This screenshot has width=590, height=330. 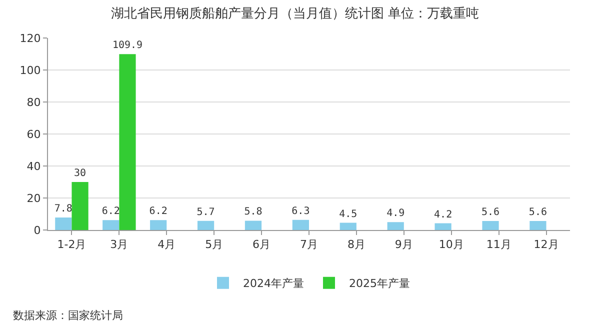 What do you see at coordinates (63, 209) in the screenshot?
I see `data-label: 7.8` at bounding box center [63, 209].